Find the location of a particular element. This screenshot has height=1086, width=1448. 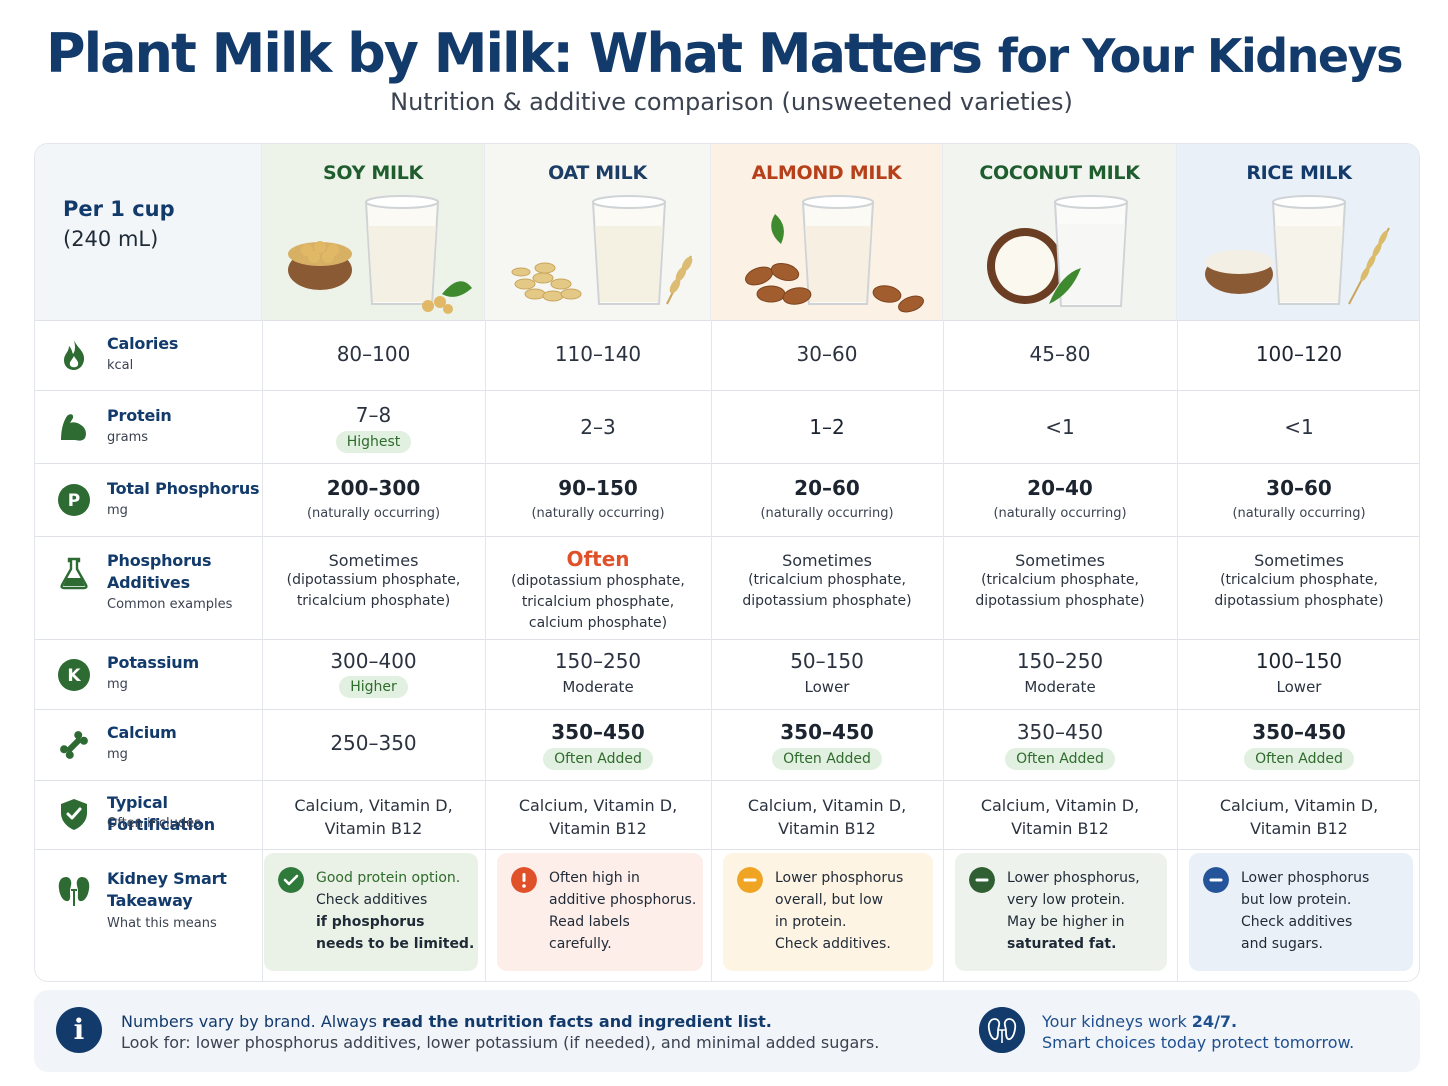

takeaway-line: Check additives. is located at coordinates (833, 944).